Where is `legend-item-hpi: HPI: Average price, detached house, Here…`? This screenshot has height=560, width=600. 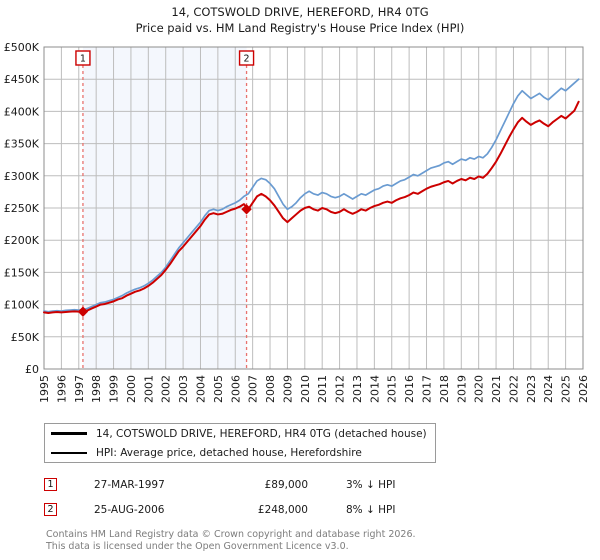
legend-item-hpi: HPI: Average price, detached house, Here… is located at coordinates (240, 452).